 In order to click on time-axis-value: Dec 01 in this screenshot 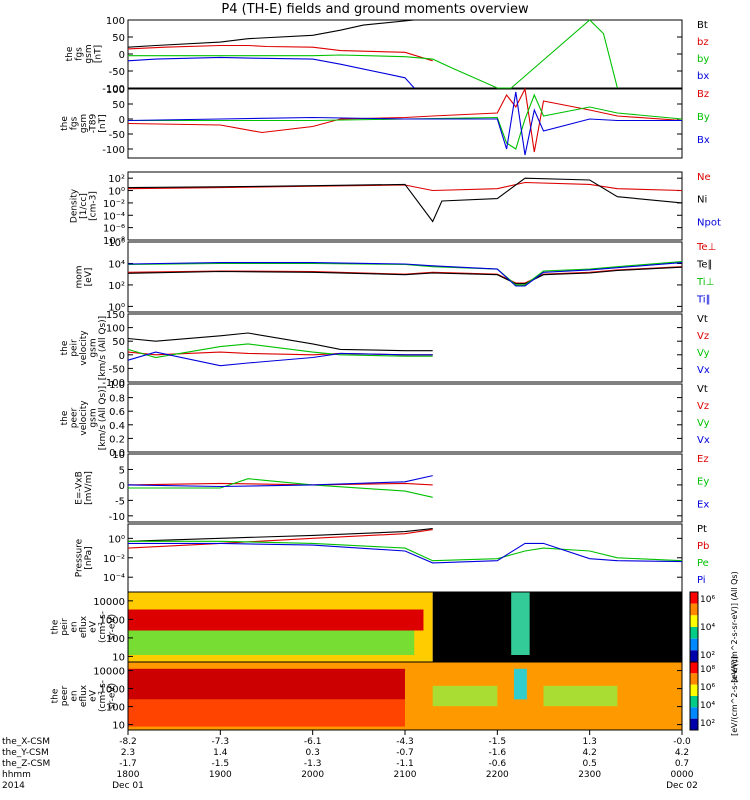, I will do `click(128, 786)`.